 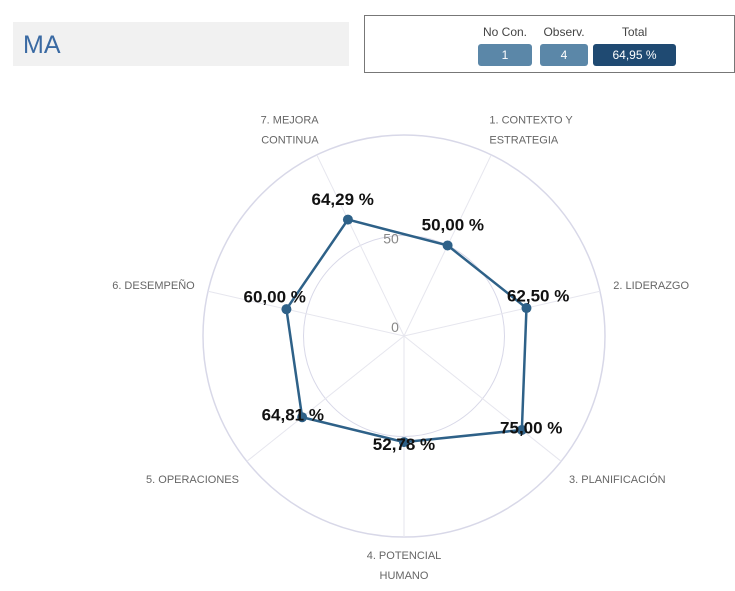 I want to click on stats-panel: No Con. 1 Observ. 4 Total 64,95 %, so click(x=549, y=44).